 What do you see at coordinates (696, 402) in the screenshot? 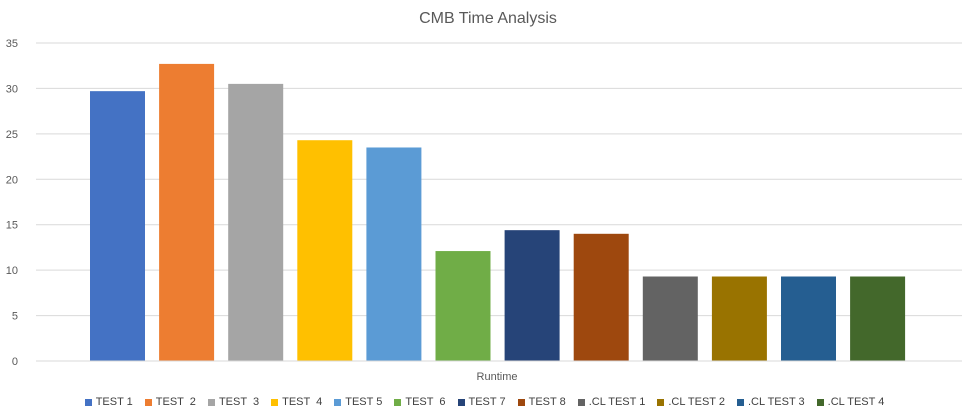
I see `legend-label: .CL TEST 2` at bounding box center [696, 402].